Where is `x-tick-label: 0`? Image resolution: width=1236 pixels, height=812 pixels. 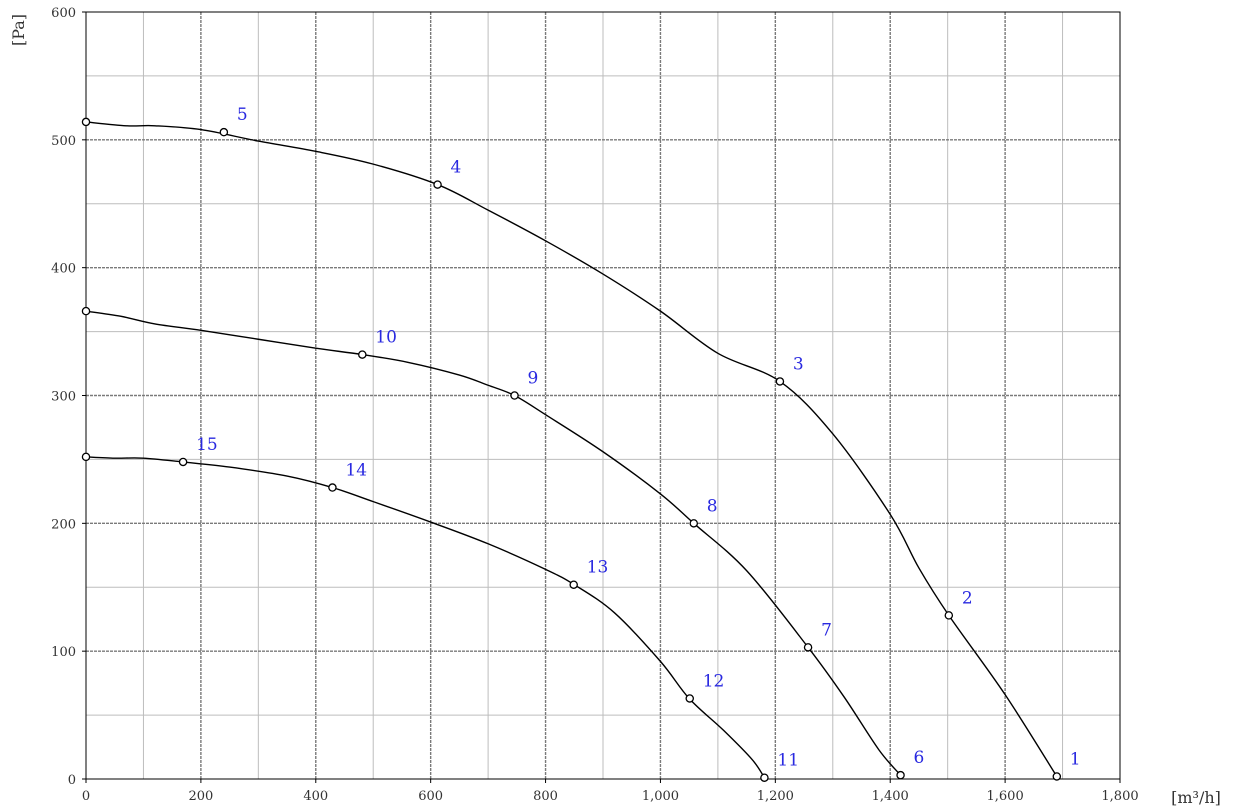
x-tick-label: 0 is located at coordinates (86, 796).